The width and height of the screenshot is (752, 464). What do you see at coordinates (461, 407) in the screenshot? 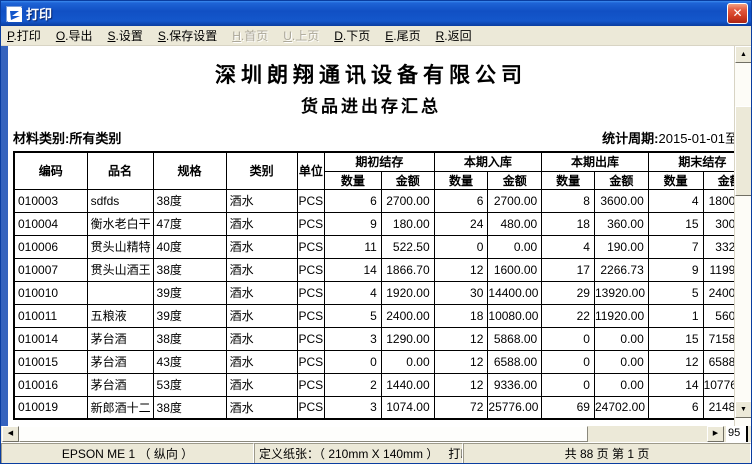
I see `table-cell: 72` at bounding box center [461, 407].